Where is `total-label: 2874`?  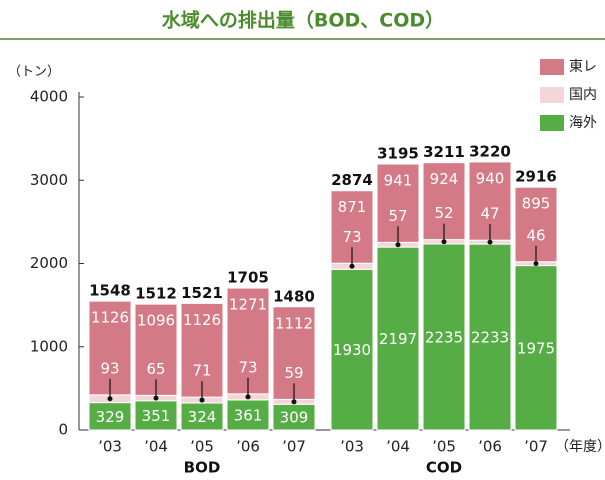
total-label: 2874 is located at coordinates (352, 180).